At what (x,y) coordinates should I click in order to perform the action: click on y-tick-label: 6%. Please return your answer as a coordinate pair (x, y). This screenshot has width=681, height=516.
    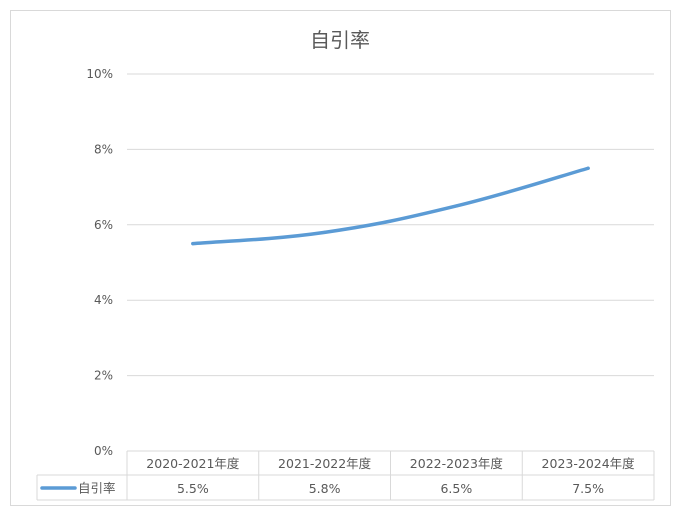
    Looking at the image, I should click on (103, 225).